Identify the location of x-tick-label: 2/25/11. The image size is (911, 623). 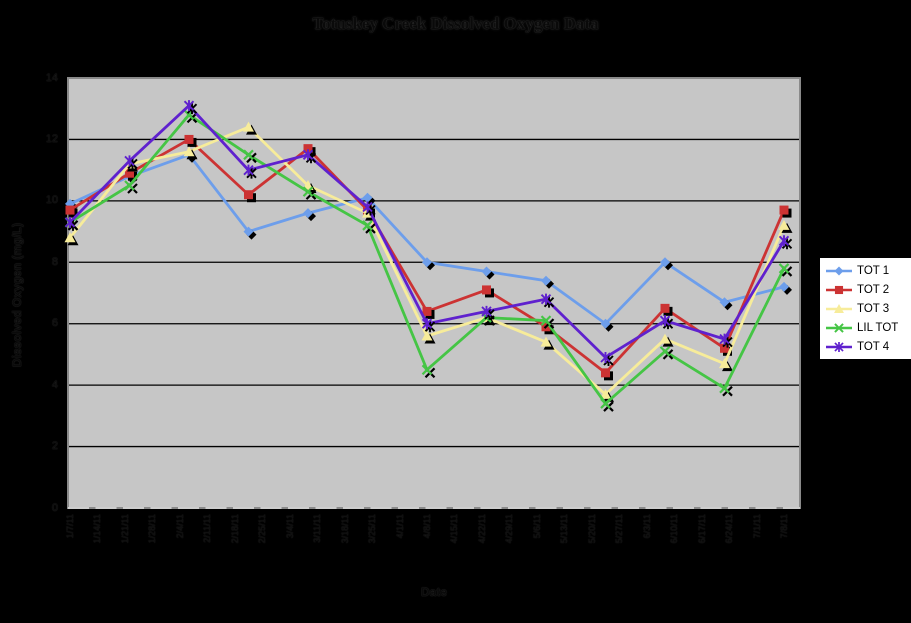
(262, 529).